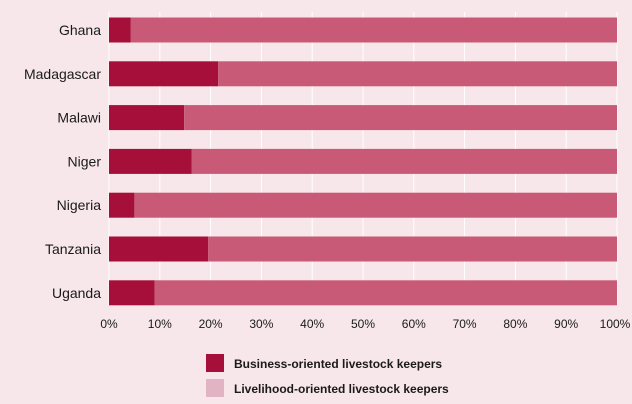 The image size is (632, 404). Describe the element at coordinates (62, 74) in the screenshot. I see `category-label: Madagascar` at that location.